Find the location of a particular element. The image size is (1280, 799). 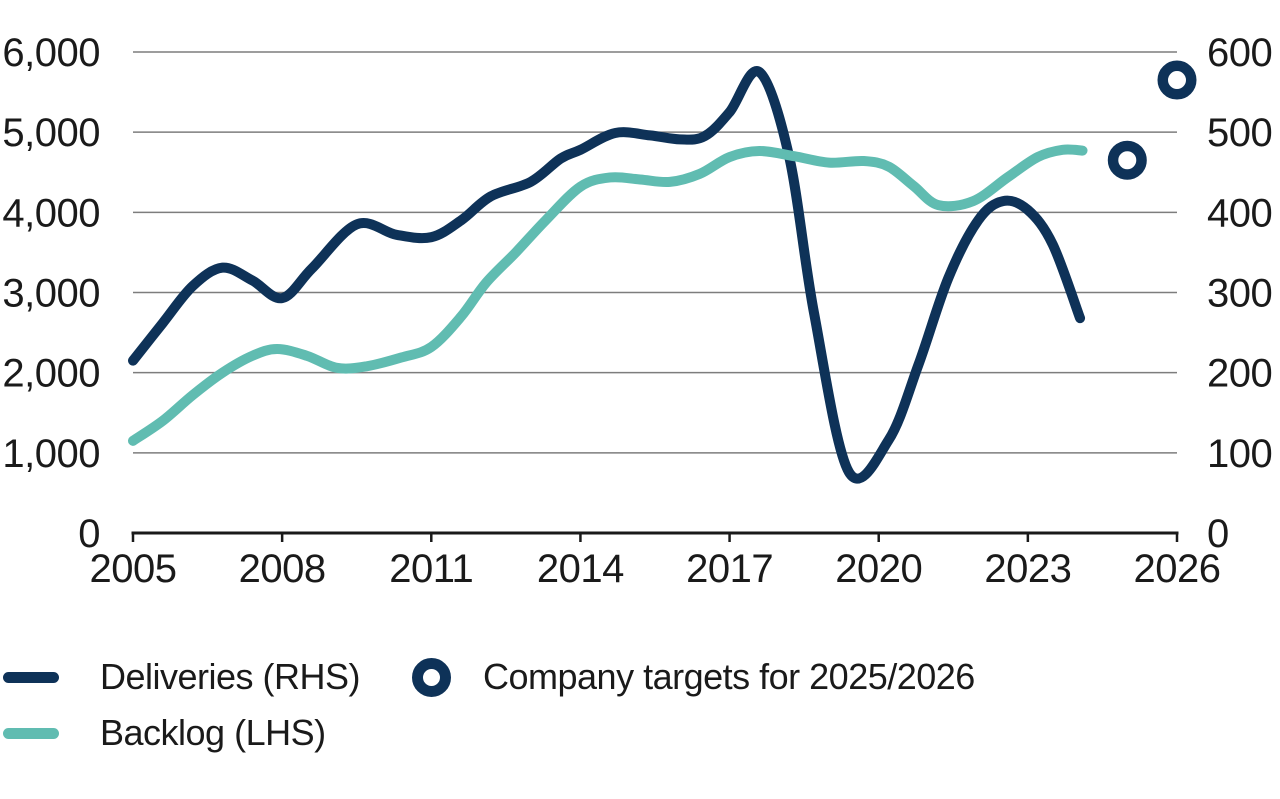

y-right-tick-label: 600 is located at coordinates (1239, 53).